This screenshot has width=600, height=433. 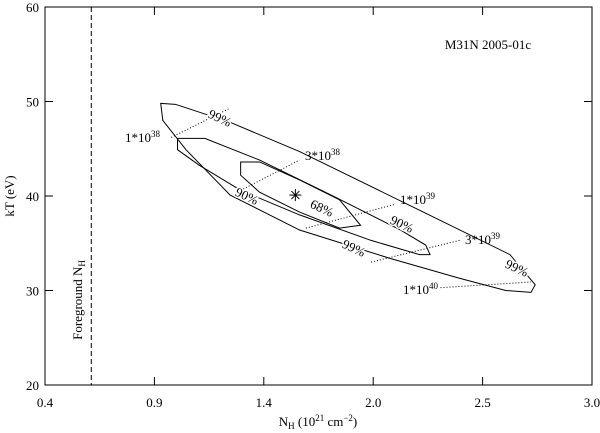 I want to click on luminosity-exp: 40, so click(x=434, y=286).